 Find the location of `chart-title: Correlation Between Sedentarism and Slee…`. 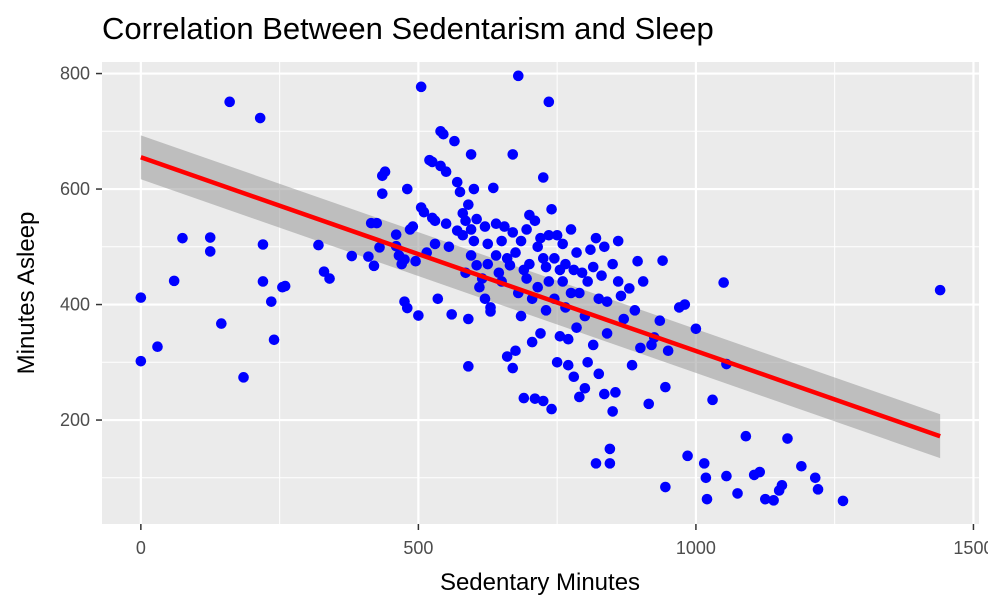

chart-title: Correlation Between Sedentarism and Slee… is located at coordinates (408, 28).